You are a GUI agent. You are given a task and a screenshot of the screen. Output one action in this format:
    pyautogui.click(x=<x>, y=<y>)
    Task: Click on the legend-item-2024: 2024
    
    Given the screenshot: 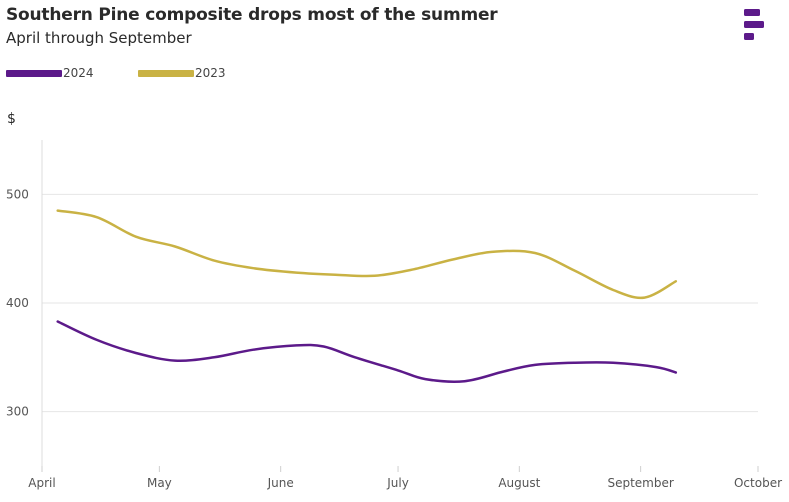 What is the action you would take?
    pyautogui.click(x=50, y=73)
    